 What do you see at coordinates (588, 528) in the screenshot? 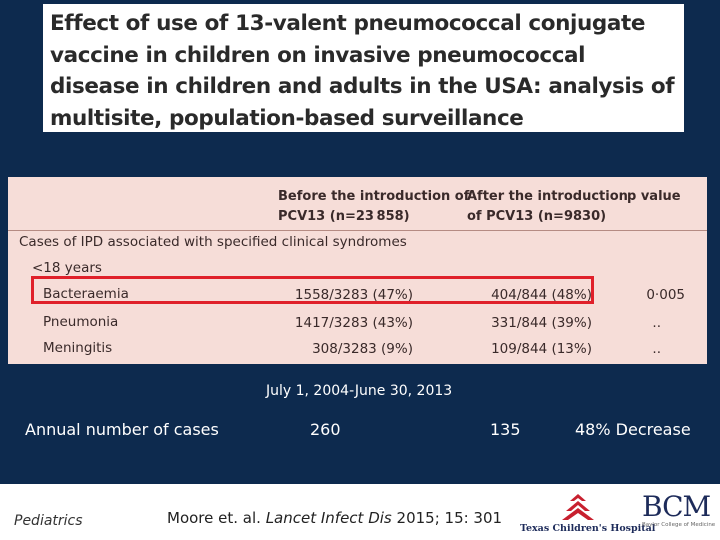
I see `tch-logo-text: Texas Children's Hospital` at bounding box center [588, 528].